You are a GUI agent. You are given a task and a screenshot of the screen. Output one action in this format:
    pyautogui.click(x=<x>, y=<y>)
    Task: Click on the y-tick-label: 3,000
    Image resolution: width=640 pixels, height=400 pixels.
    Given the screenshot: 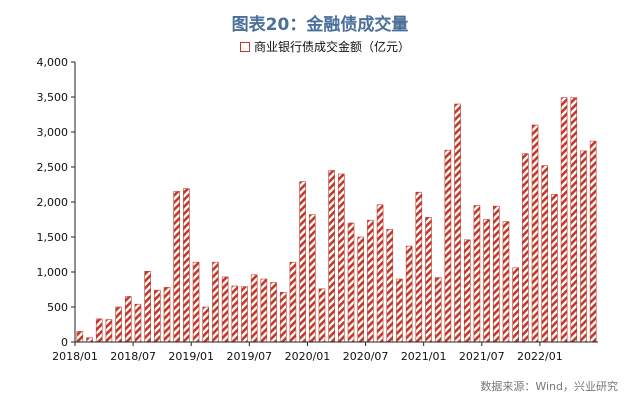 What is the action you would take?
    pyautogui.click(x=53, y=132)
    